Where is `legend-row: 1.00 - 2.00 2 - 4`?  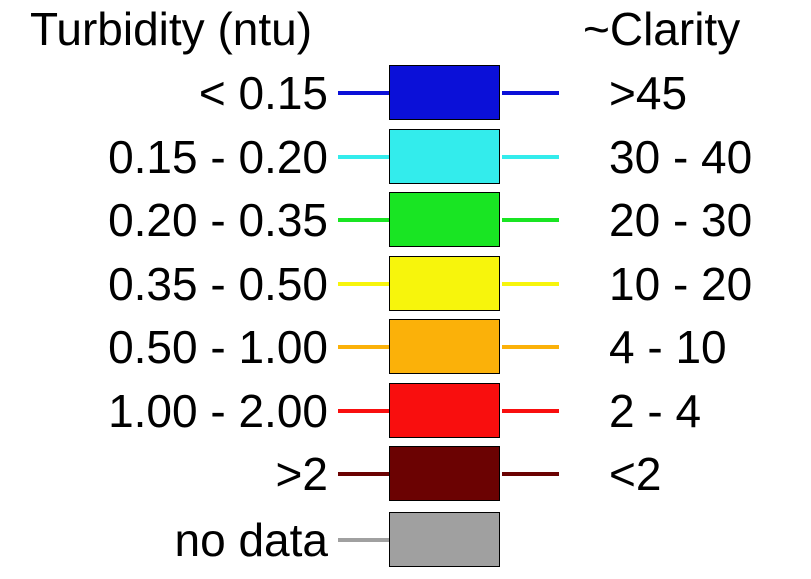
legend-row: 1.00 - 2.00 2 - 4 is located at coordinates (405, 411).